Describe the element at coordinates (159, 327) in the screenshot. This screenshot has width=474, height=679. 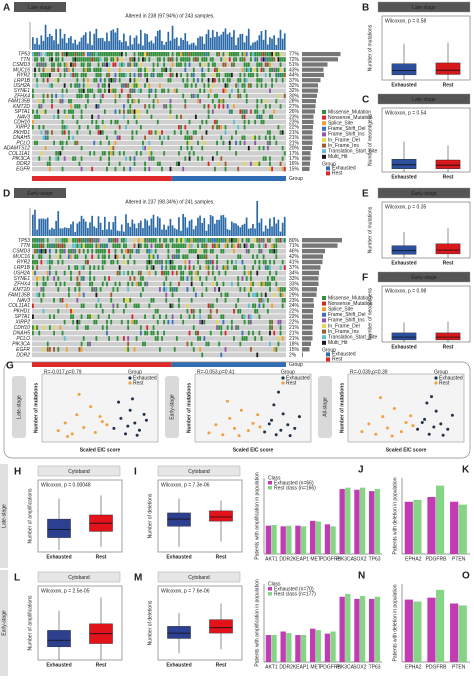
I see `matrix-row` at that location.